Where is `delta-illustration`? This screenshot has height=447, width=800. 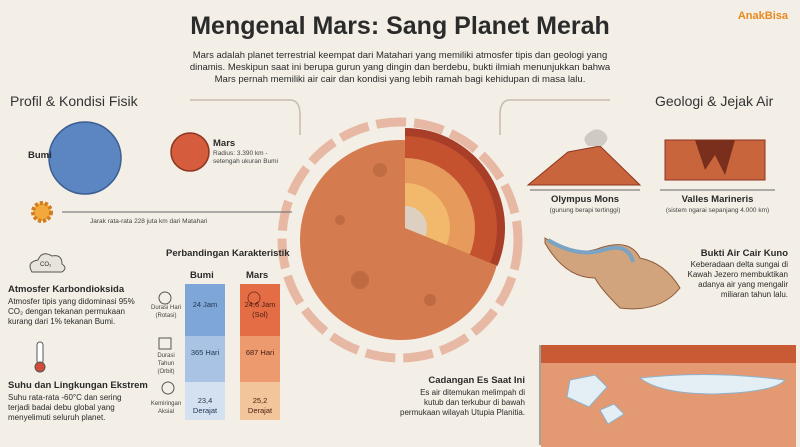
delta-illustration is located at coordinates (612, 273).